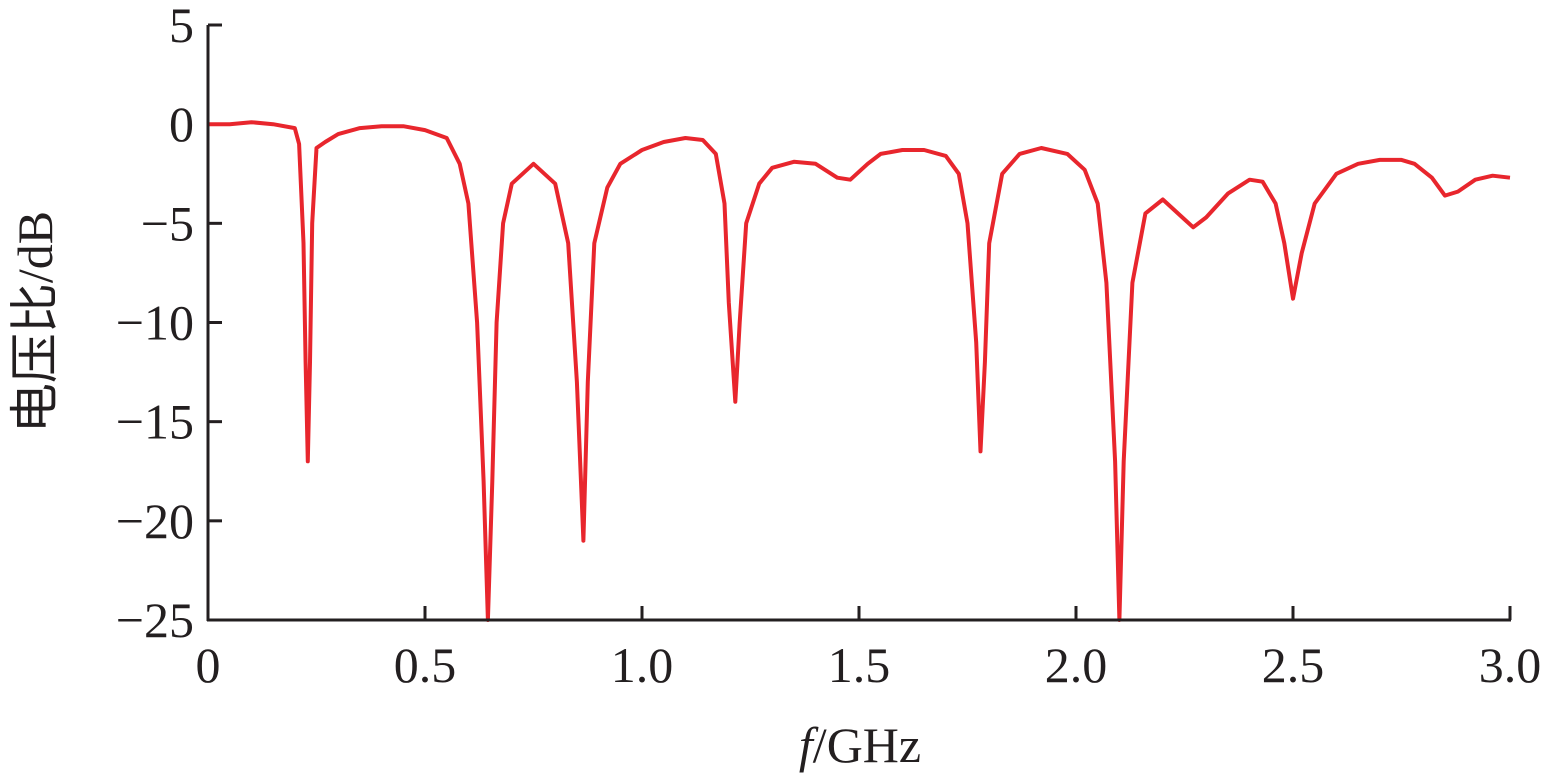 The width and height of the screenshot is (1547, 778). I want to click on x-tick-label: 0, so click(208, 665).